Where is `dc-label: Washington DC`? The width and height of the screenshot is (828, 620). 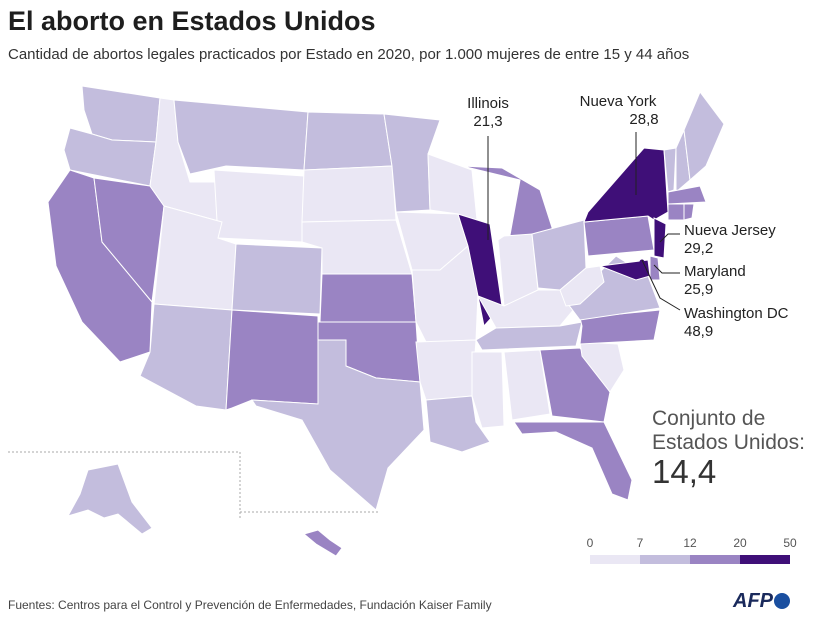
dc-label: Washington DC is located at coordinates (736, 313).